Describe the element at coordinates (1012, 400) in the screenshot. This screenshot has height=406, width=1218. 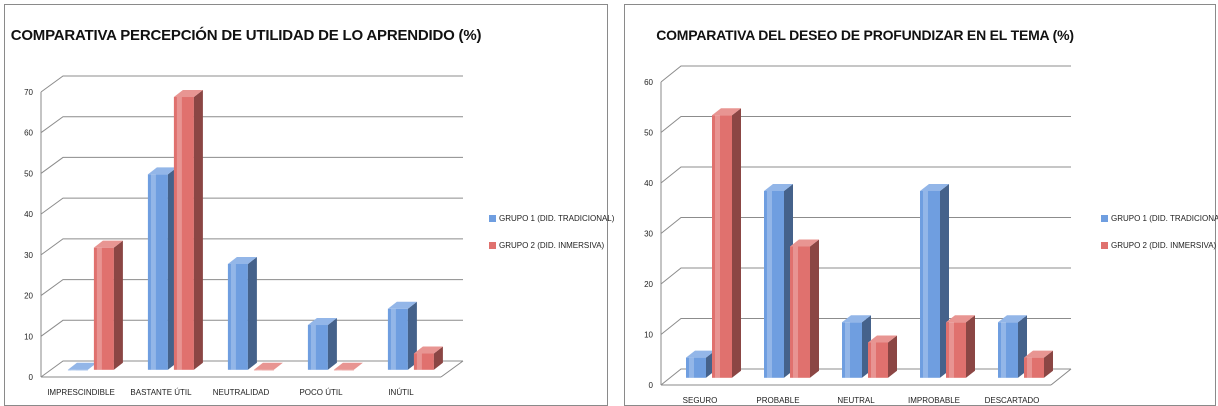
I see `x-tick-label: DESCARTADO` at that location.